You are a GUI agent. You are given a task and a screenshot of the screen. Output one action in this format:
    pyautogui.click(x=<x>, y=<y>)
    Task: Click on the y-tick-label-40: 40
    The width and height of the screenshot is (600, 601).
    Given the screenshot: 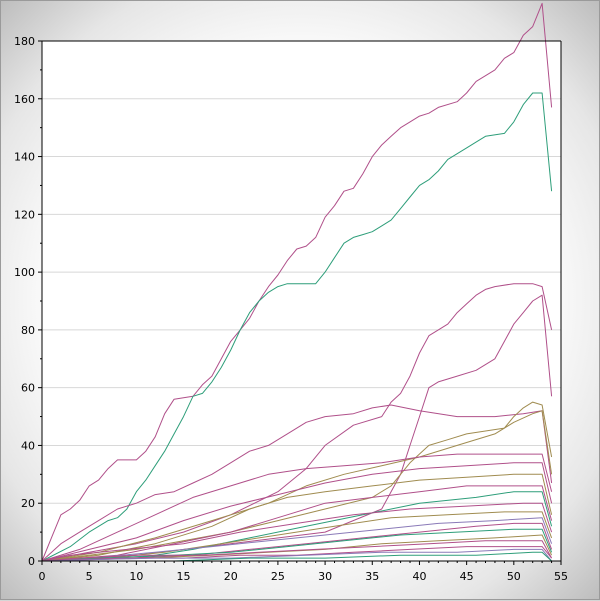 What is the action you would take?
    pyautogui.click(x=28, y=445)
    